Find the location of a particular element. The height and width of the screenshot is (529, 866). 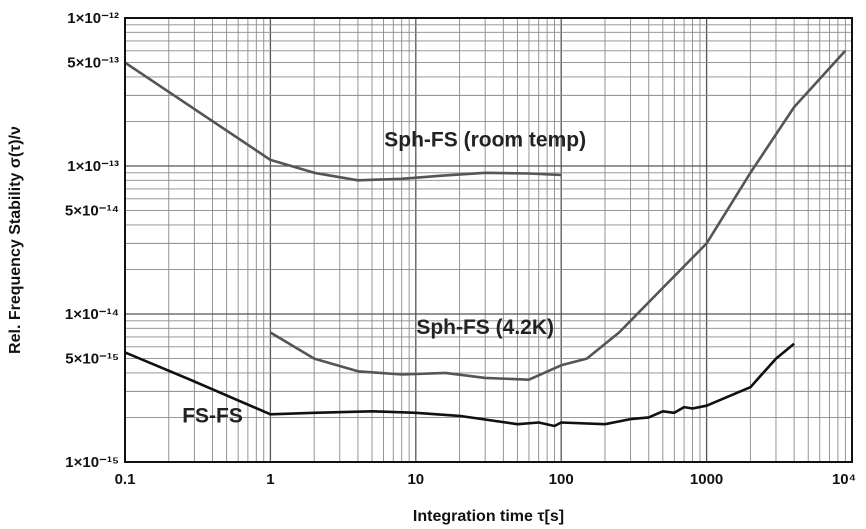

y-tick-label: 5×10⁻¹³ is located at coordinates (93, 63).